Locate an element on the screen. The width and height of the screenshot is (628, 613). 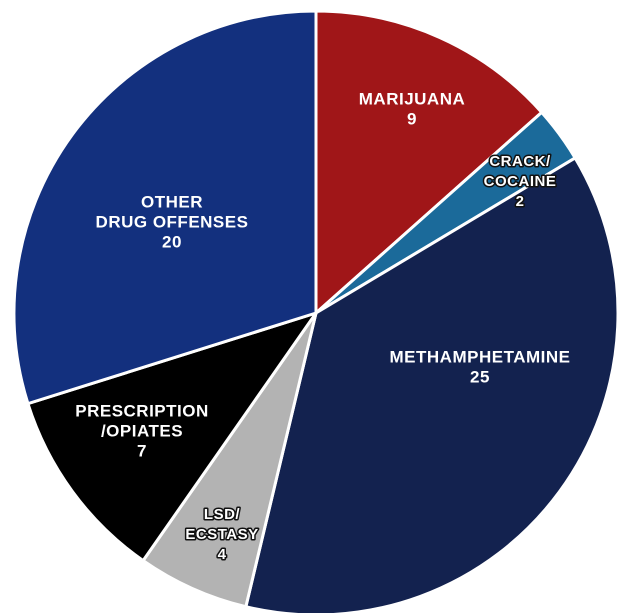
slice-category-label: METHAMPHETAMINE is located at coordinates (480, 356).